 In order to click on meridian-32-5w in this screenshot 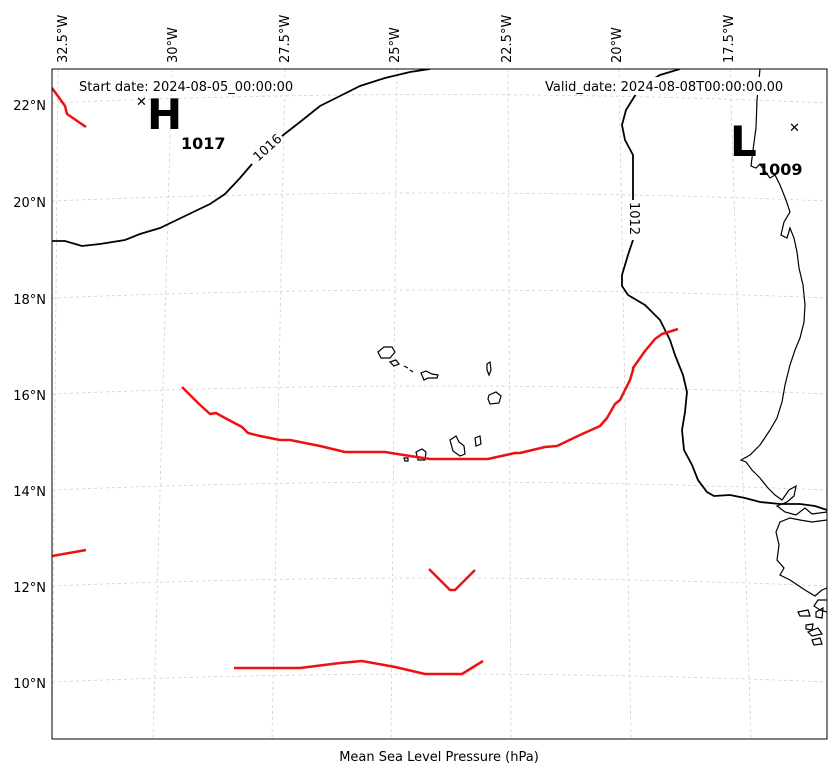, I will do `click(55, 404)`.